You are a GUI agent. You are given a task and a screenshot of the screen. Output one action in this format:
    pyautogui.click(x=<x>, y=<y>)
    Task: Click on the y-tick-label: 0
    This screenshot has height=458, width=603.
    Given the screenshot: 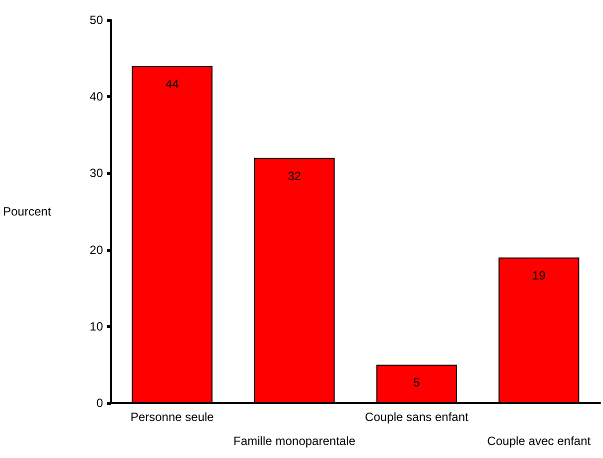 What is the action you would take?
    pyautogui.click(x=100, y=403)
    